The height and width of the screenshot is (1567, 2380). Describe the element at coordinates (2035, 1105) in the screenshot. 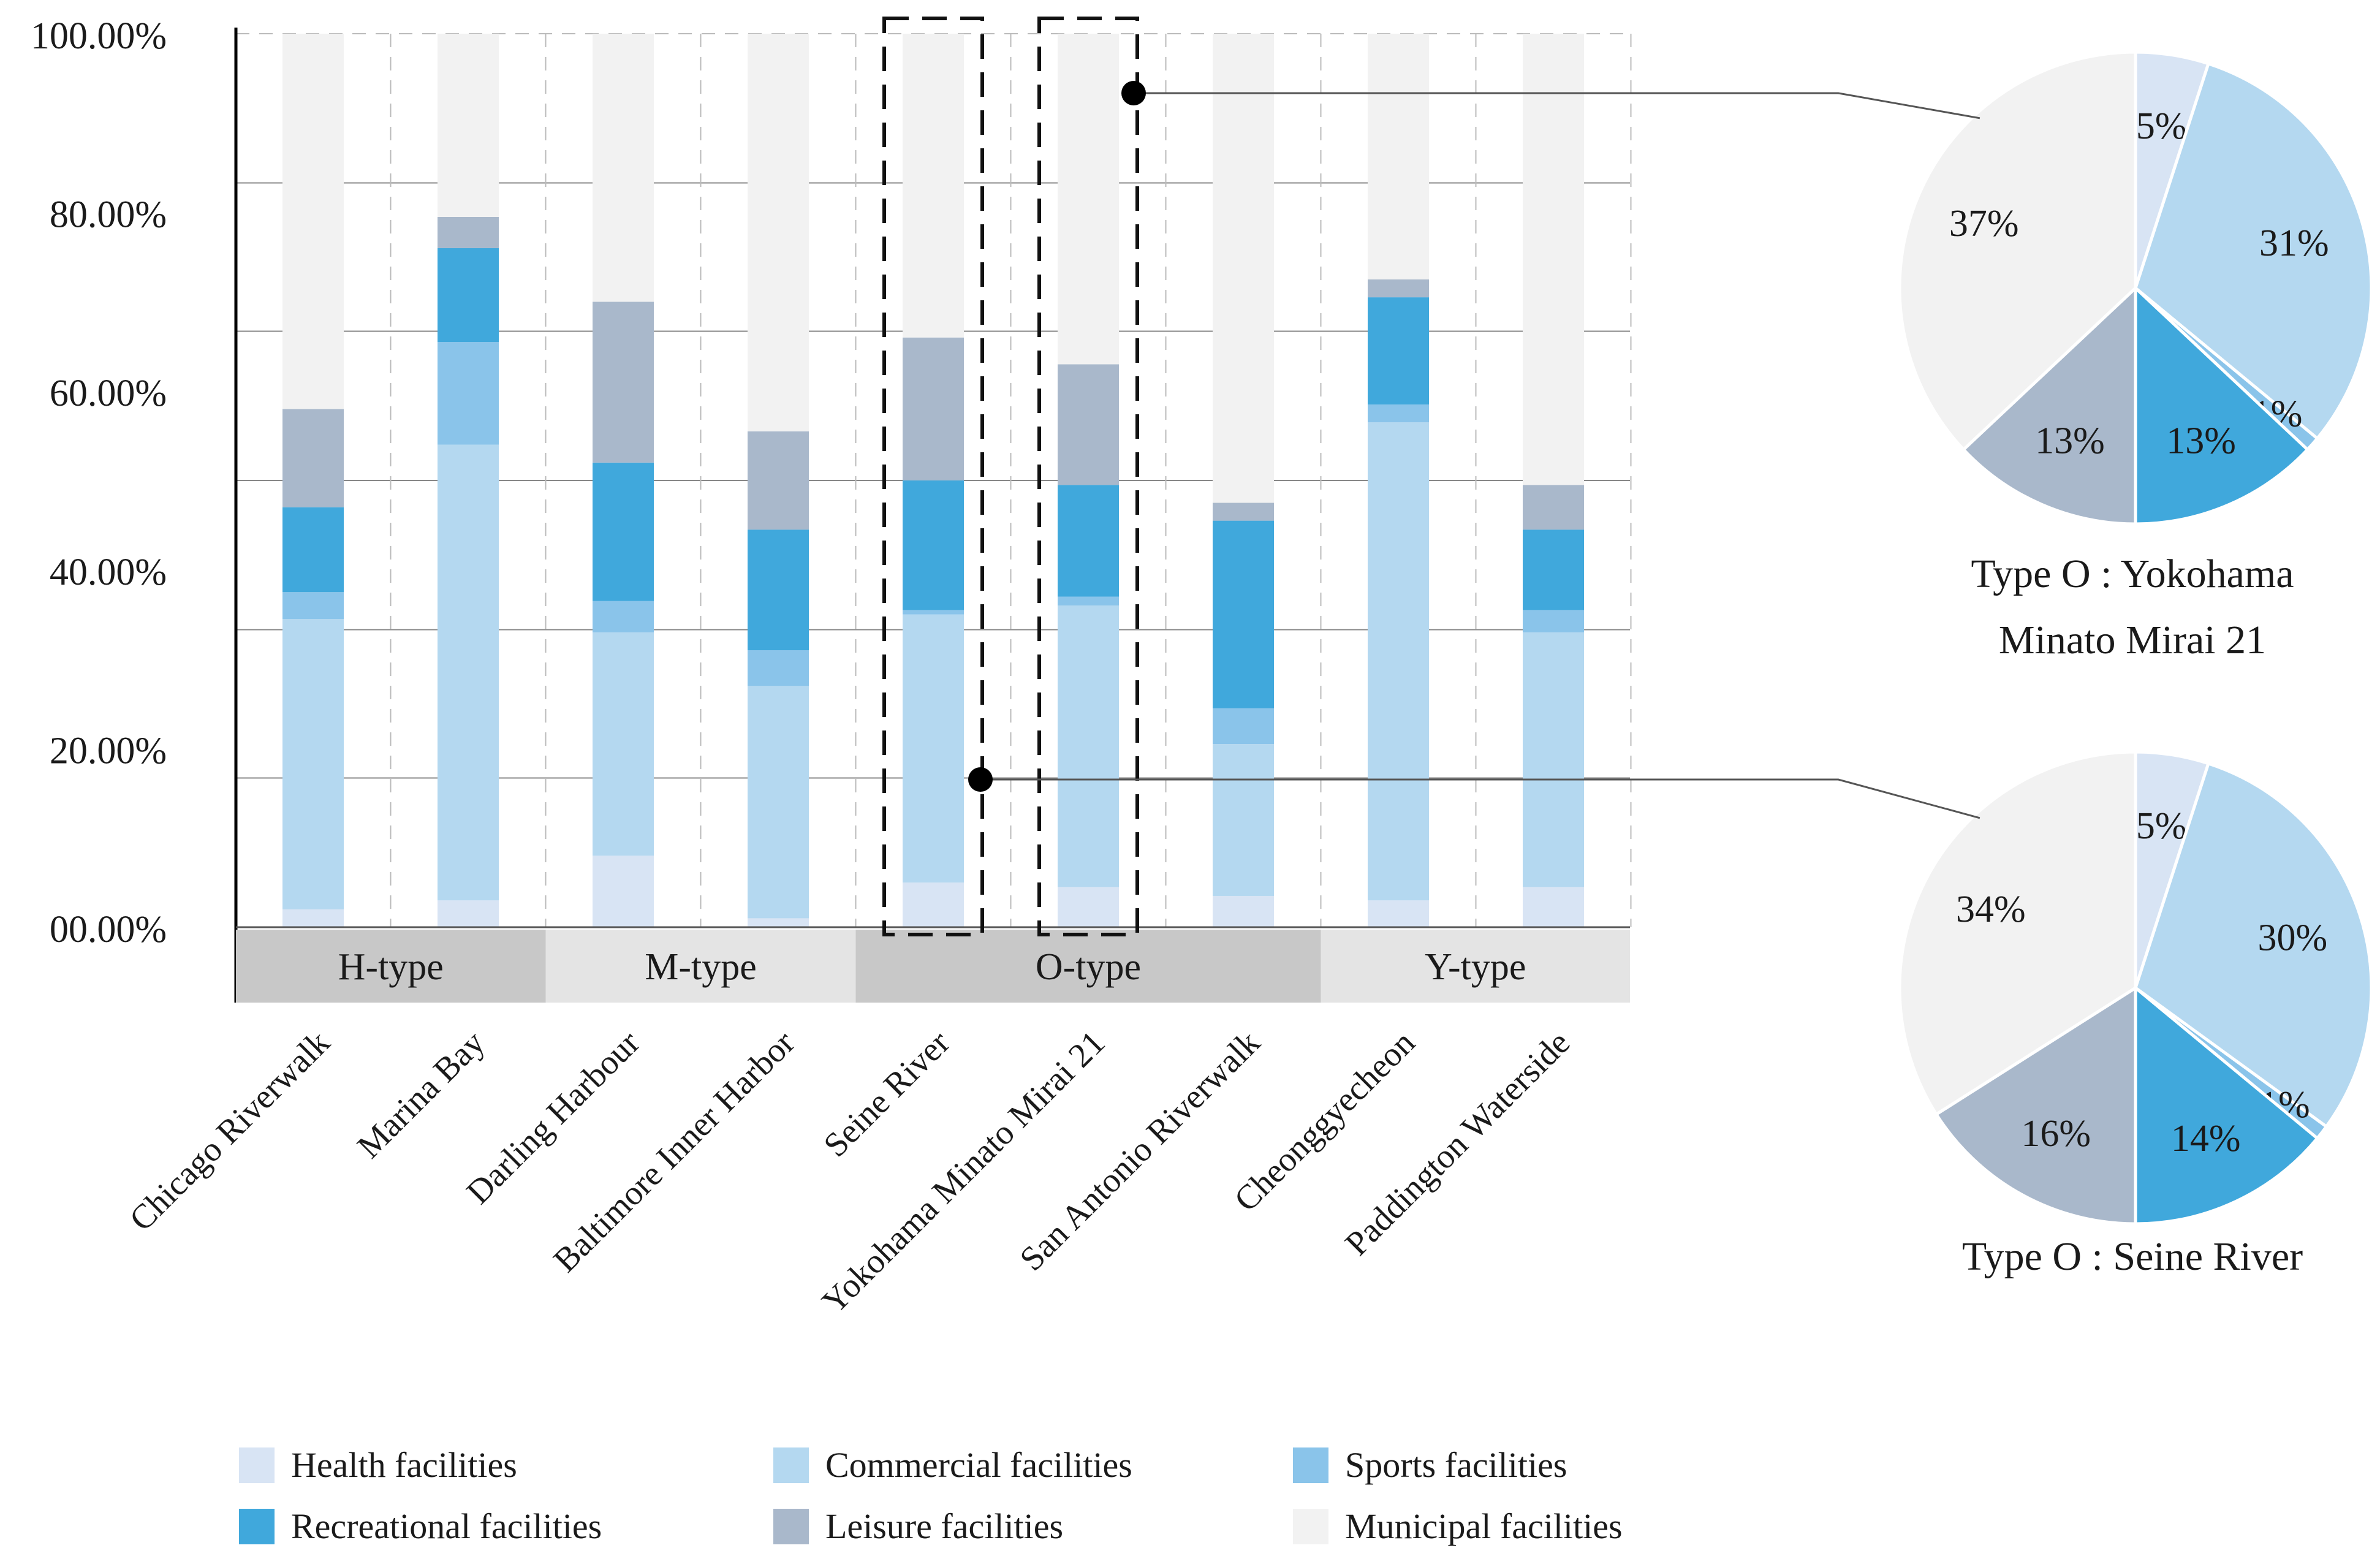

I see `pie-slice-leisure` at that location.